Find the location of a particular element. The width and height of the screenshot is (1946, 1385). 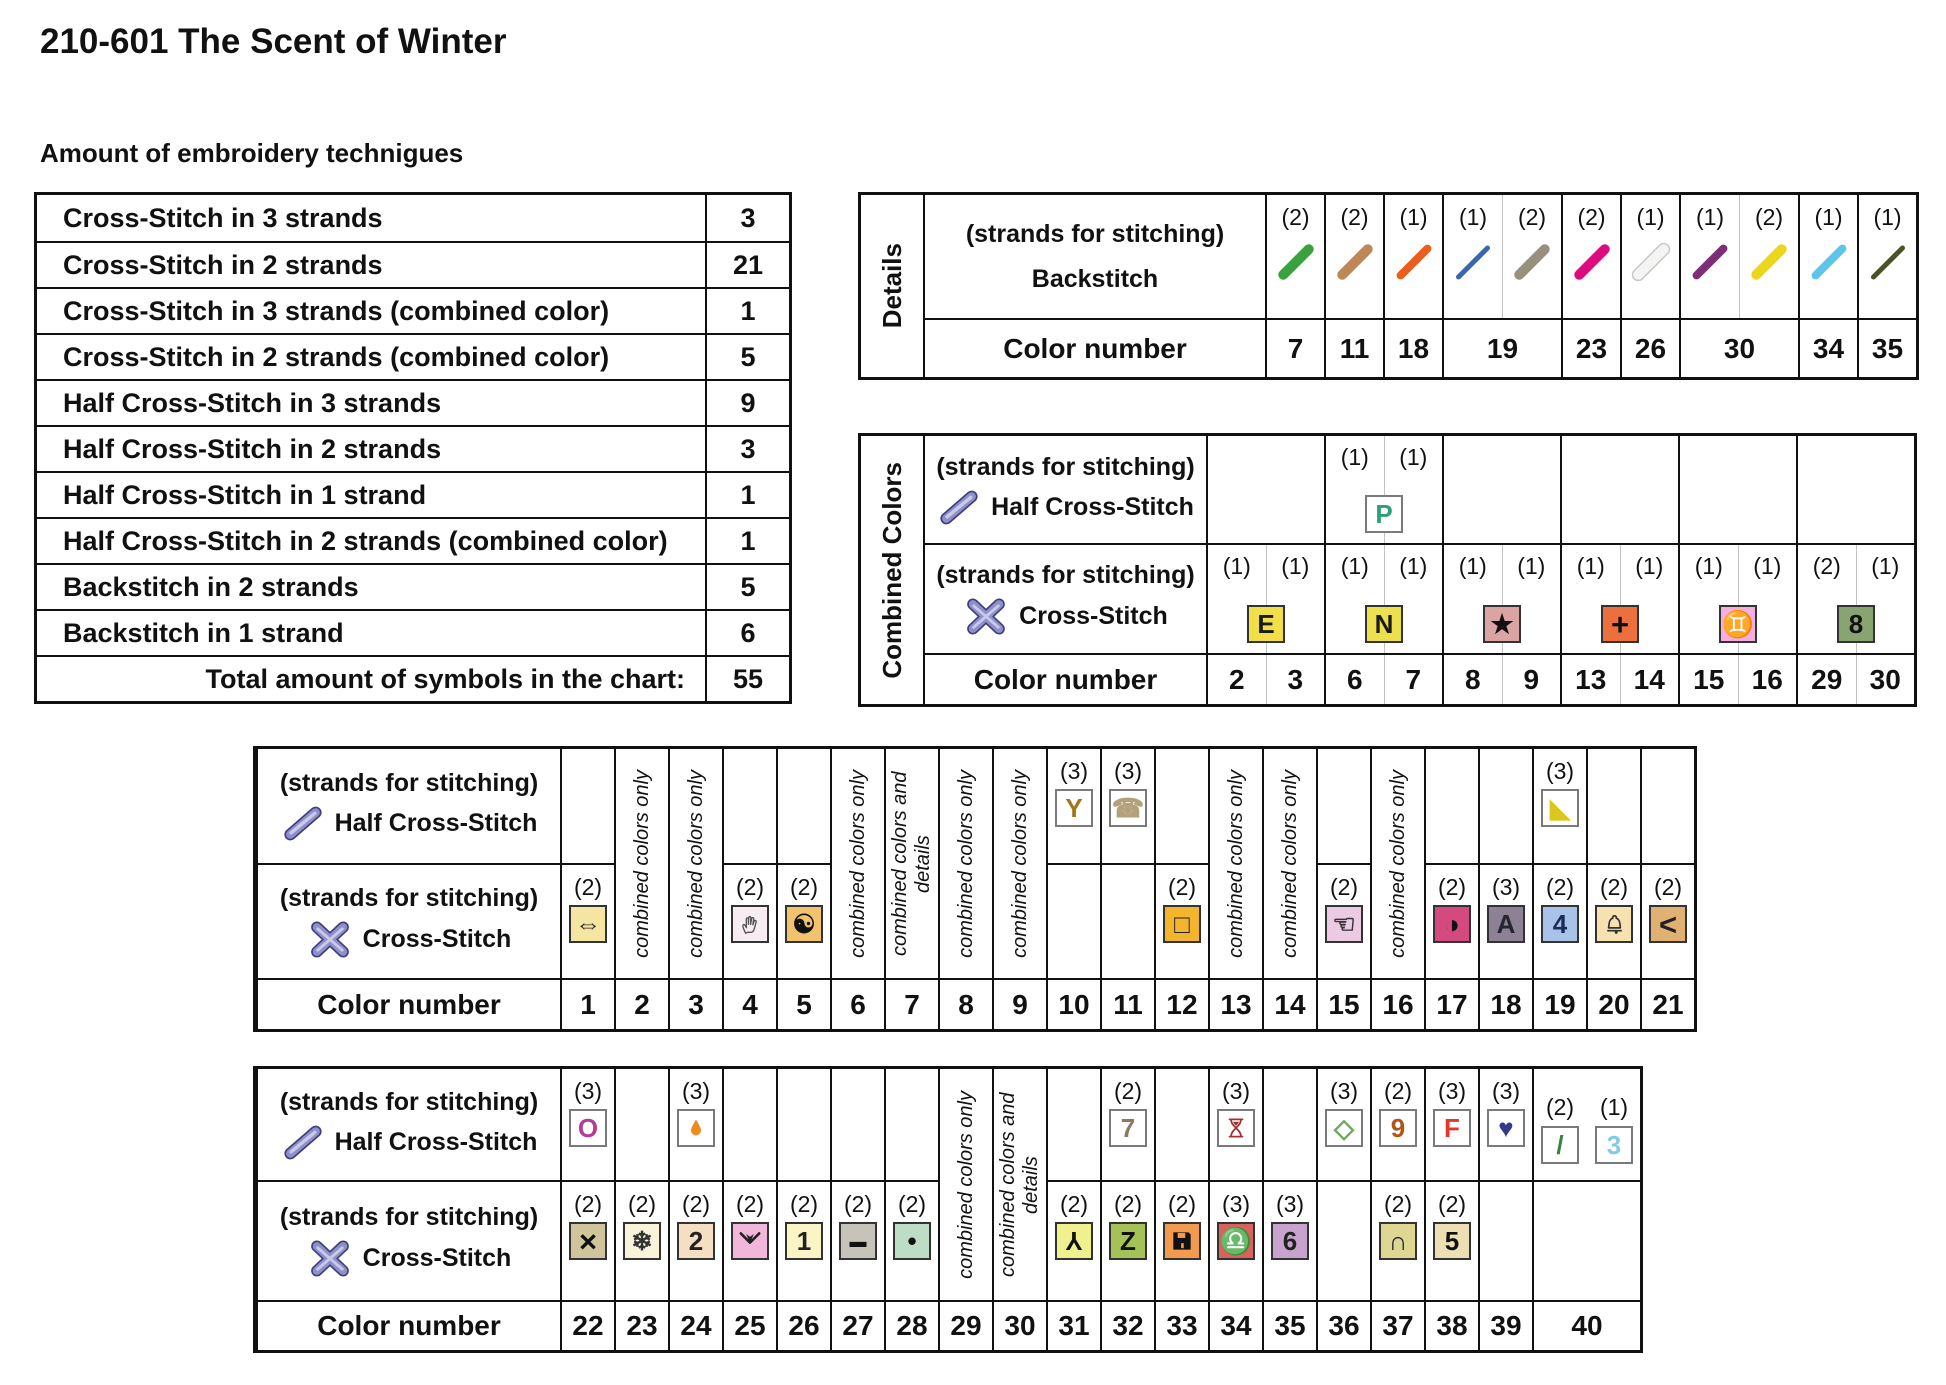

color-number: 13 is located at coordinates (1591, 679).